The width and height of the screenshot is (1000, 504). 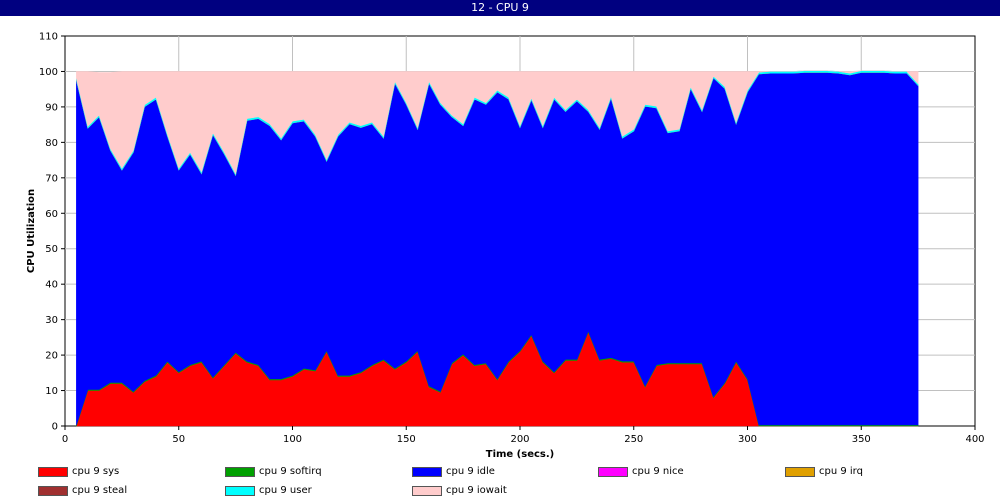 What do you see at coordinates (500, 8) in the screenshot?
I see `window-title: 12 - CPU 9` at bounding box center [500, 8].